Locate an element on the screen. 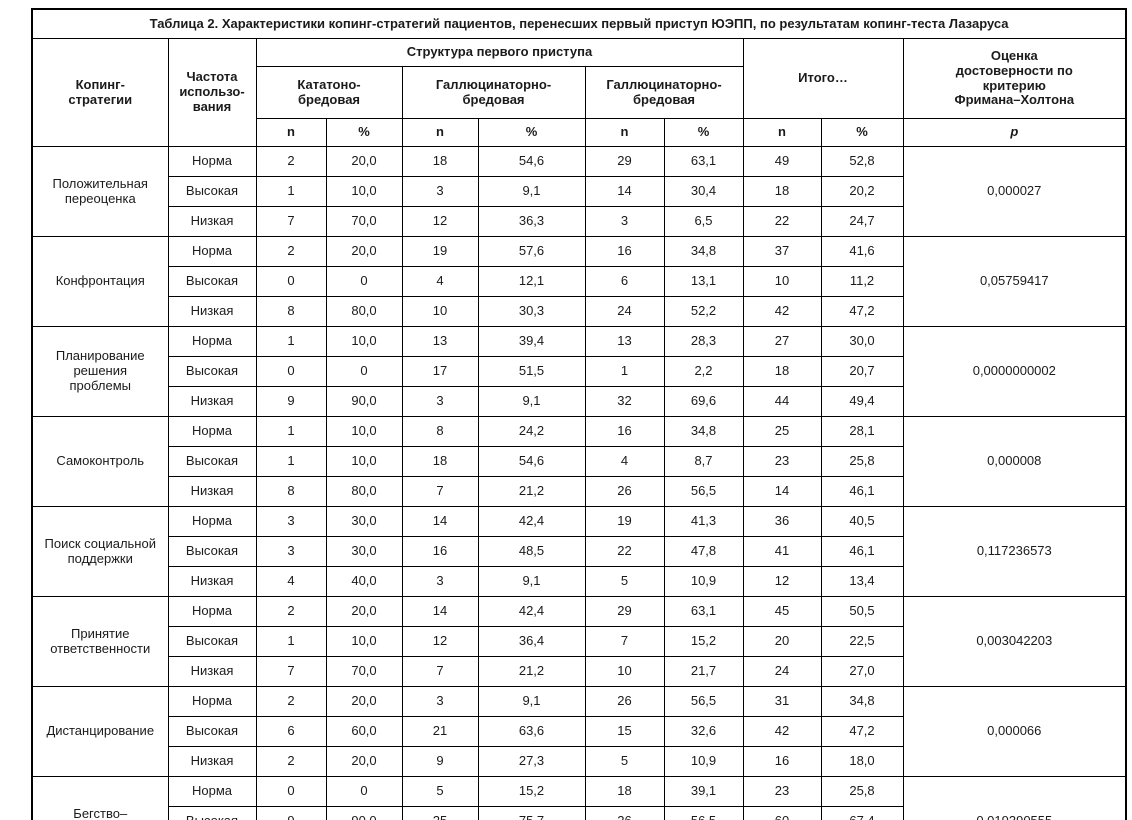 This screenshot has height=820, width=1132. value-cell: 10 is located at coordinates (624, 671).